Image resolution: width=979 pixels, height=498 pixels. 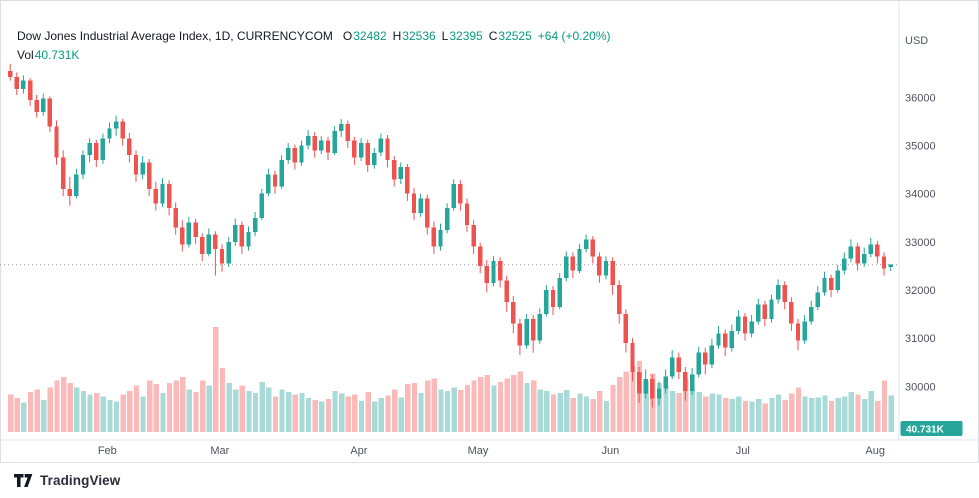 I want to click on month-tick-label: Apr, so click(x=358, y=451).